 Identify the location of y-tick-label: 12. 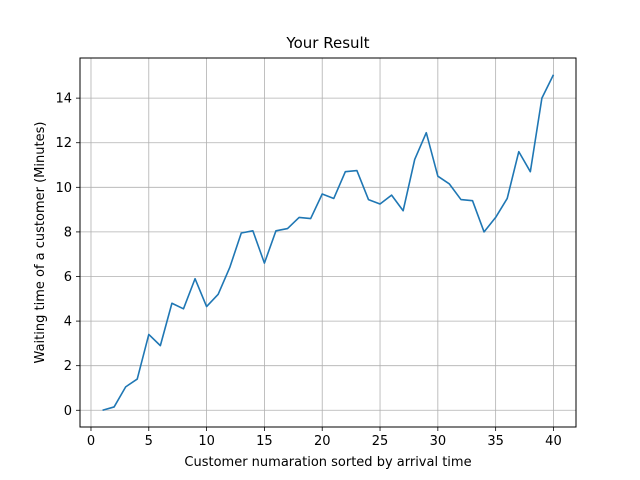
(63, 143).